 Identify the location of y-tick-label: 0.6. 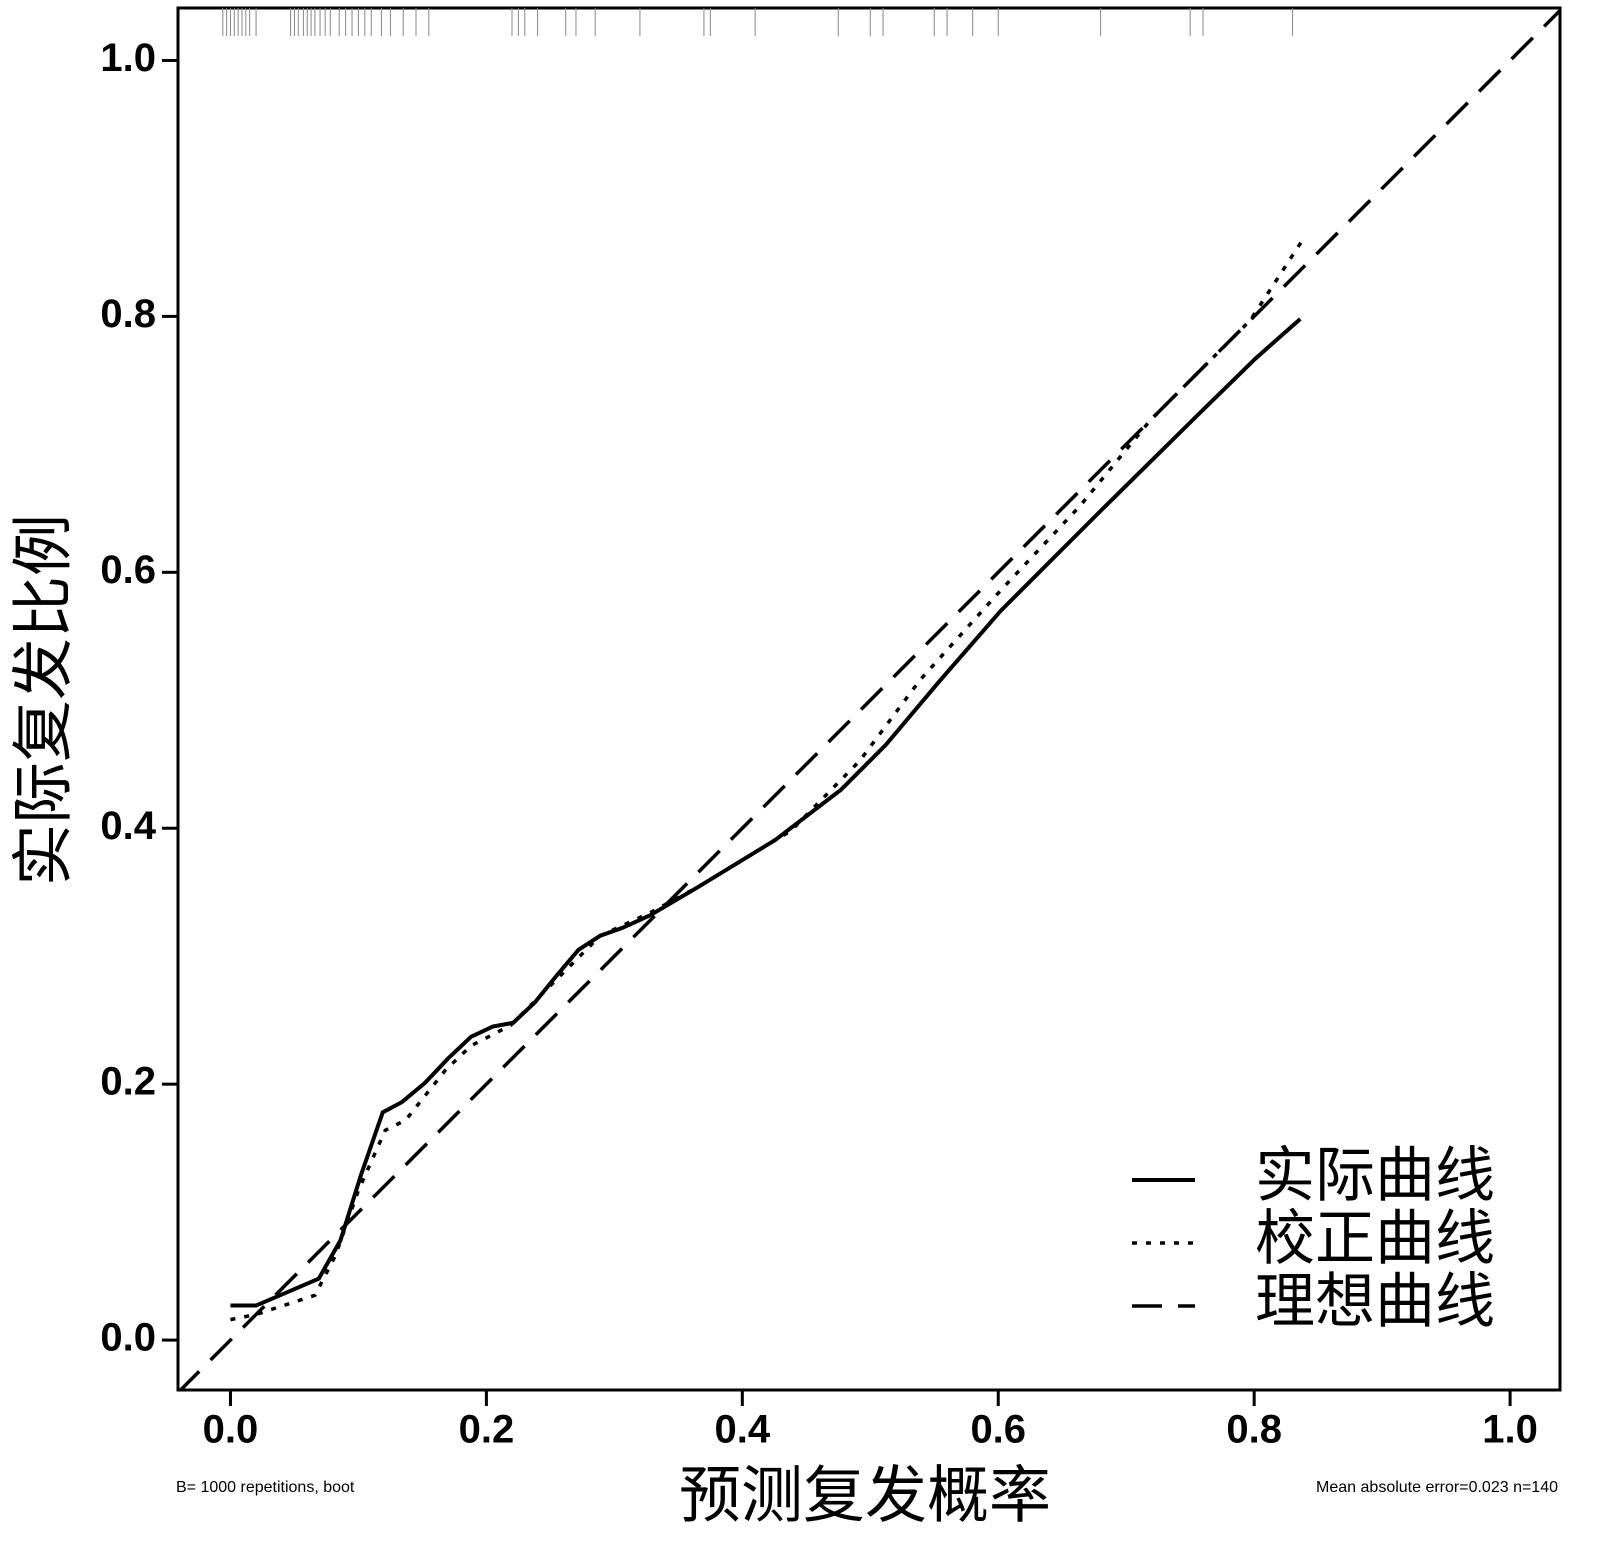
(128, 570).